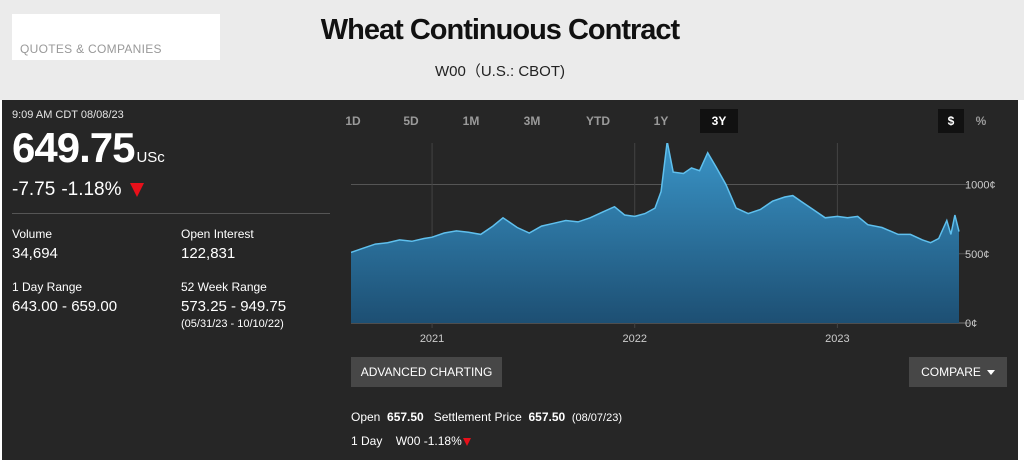 The width and height of the screenshot is (1024, 470). What do you see at coordinates (366, 417) in the screenshot?
I see `open-label: Open` at bounding box center [366, 417].